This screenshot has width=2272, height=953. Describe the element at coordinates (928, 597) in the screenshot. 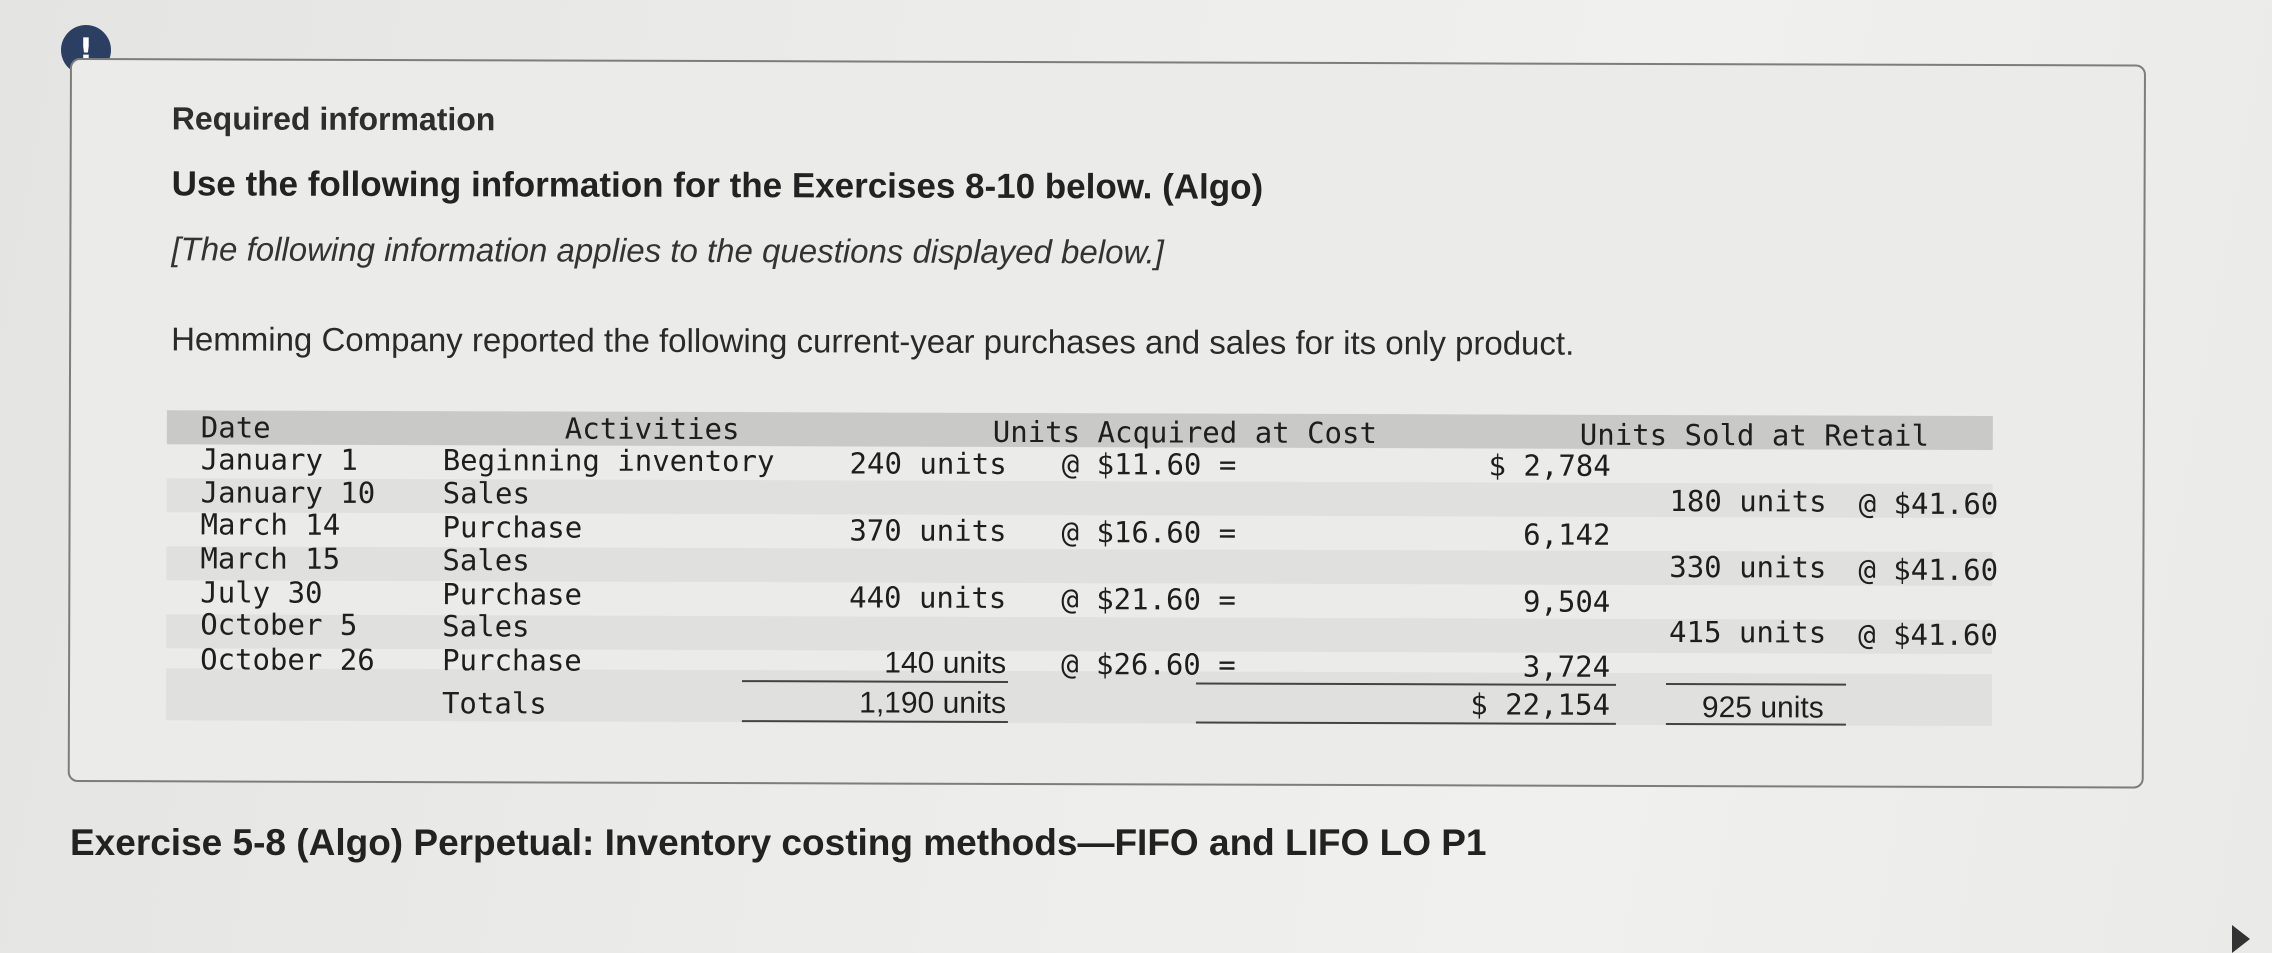

I see `row-units: 440 units` at that location.